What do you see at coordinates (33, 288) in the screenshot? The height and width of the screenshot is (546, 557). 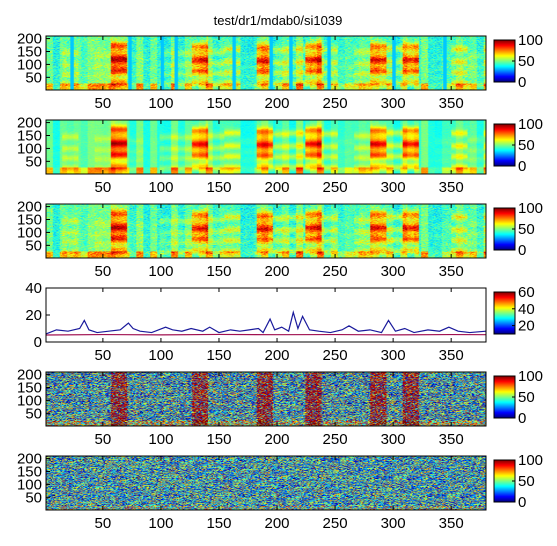 I see `y-tick-label: 40` at bounding box center [33, 288].